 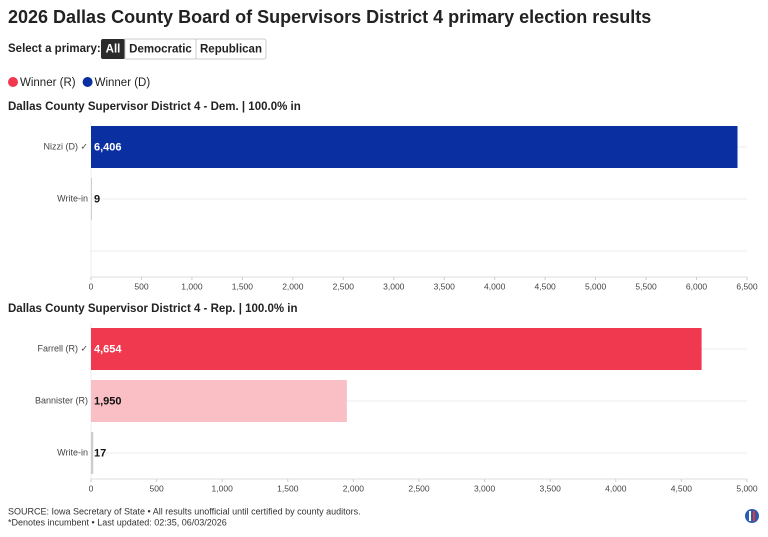 I want to click on button-label: Democratic, so click(x=160, y=50).